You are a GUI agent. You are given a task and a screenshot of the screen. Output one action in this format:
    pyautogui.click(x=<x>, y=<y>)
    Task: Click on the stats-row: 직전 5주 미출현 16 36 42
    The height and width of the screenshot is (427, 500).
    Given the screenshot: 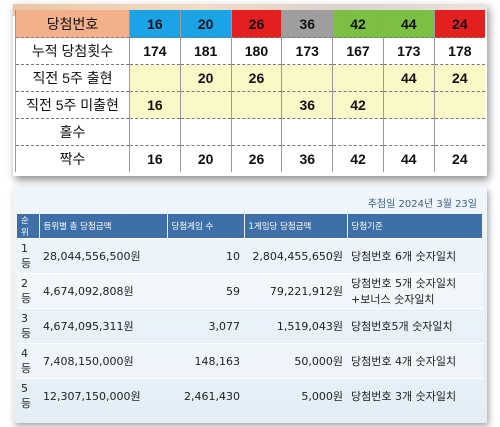 What is the action you would take?
    pyautogui.click(x=250, y=105)
    